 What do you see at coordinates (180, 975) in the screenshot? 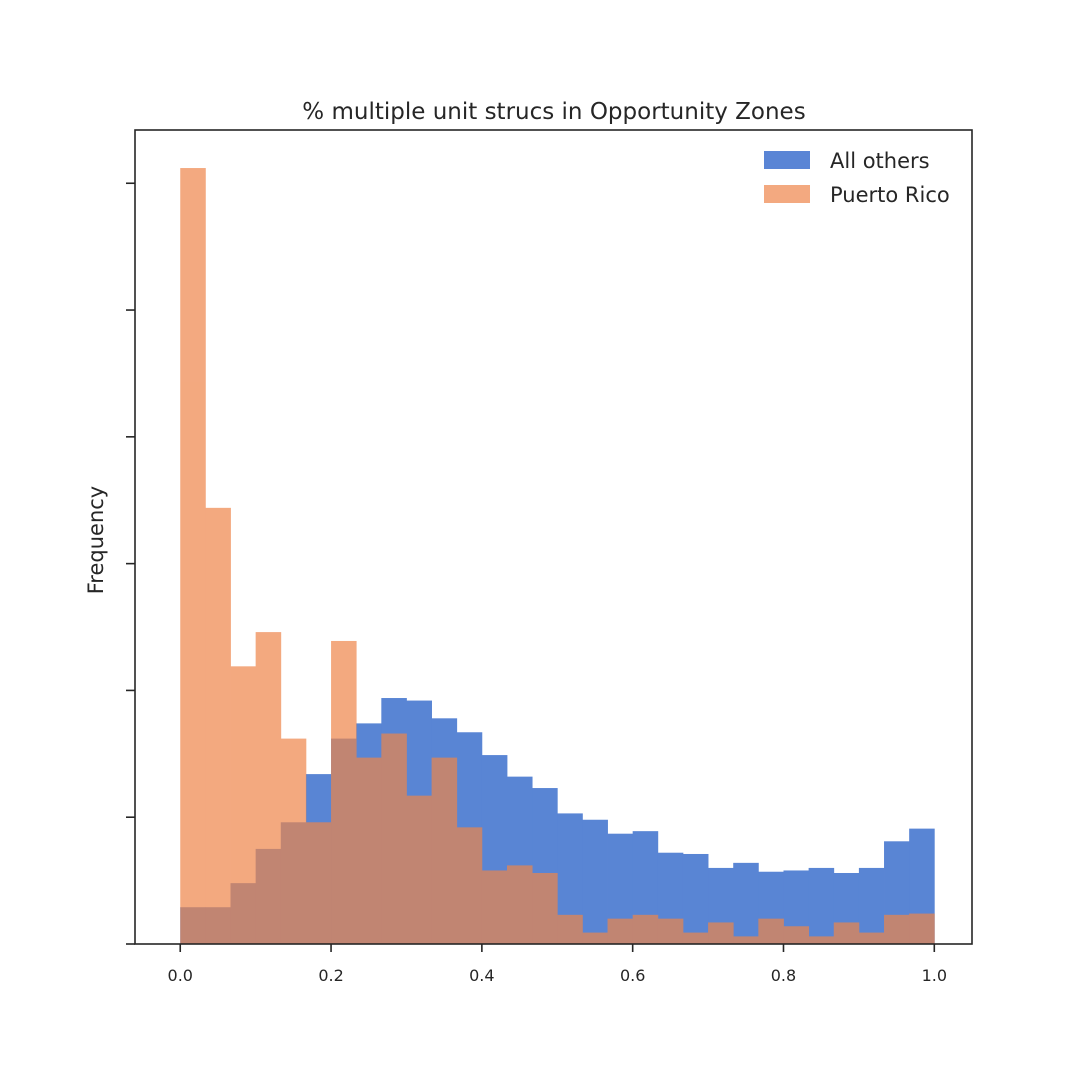
I see `x-tick-label: 0.0` at bounding box center [180, 975].